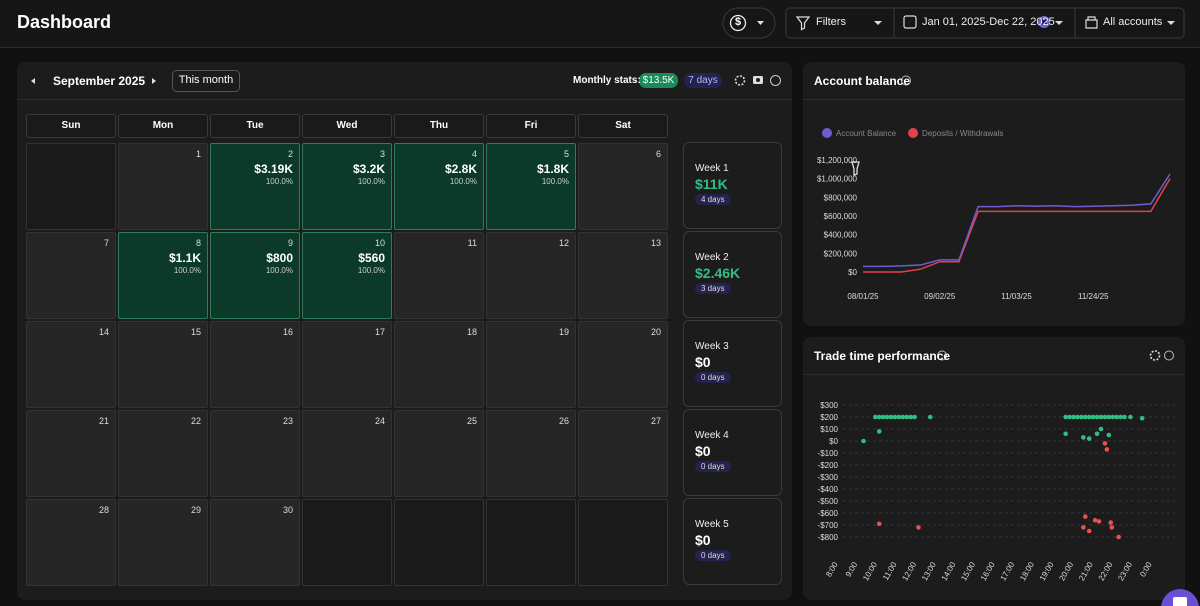 This screenshot has height=606, width=1200. Describe the element at coordinates (103, 421) in the screenshot. I see `day-number: 21` at that location.